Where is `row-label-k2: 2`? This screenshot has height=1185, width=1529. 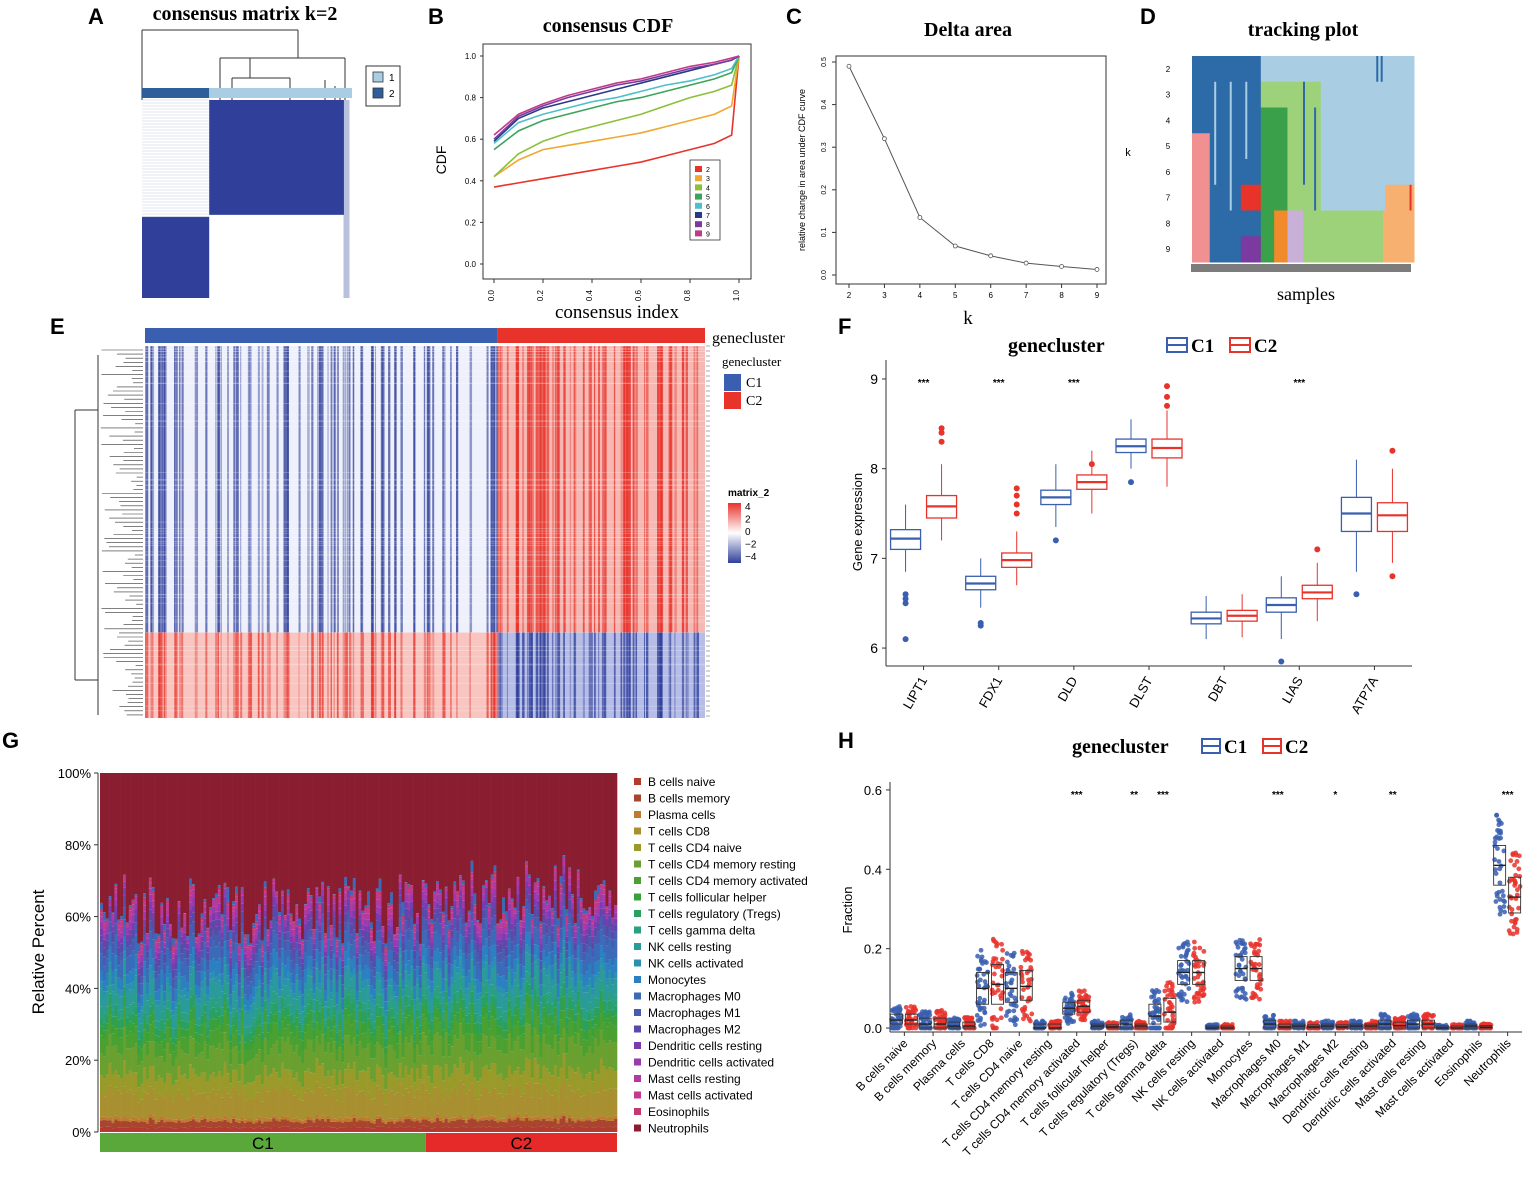 row-label-k2: 2 is located at coordinates (1168, 69).